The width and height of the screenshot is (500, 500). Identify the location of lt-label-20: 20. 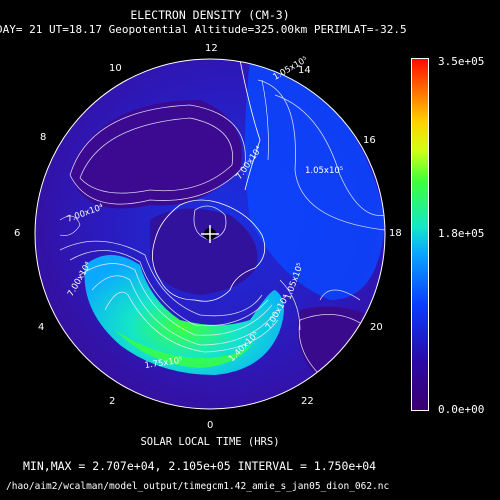
(376, 327).